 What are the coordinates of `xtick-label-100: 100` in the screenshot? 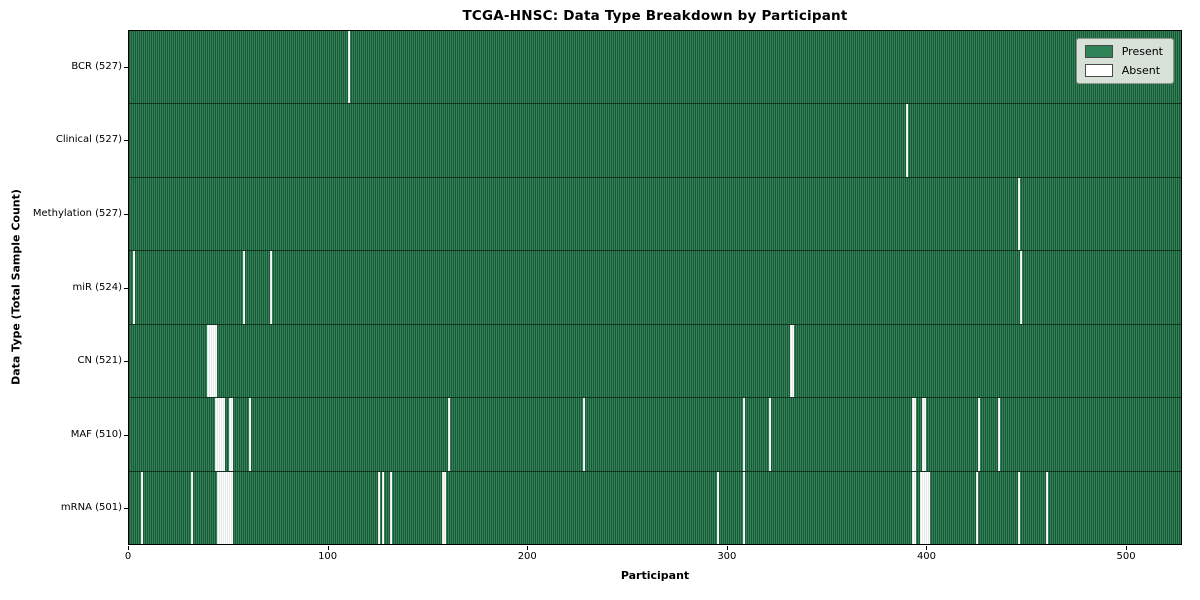 It's located at (328, 556).